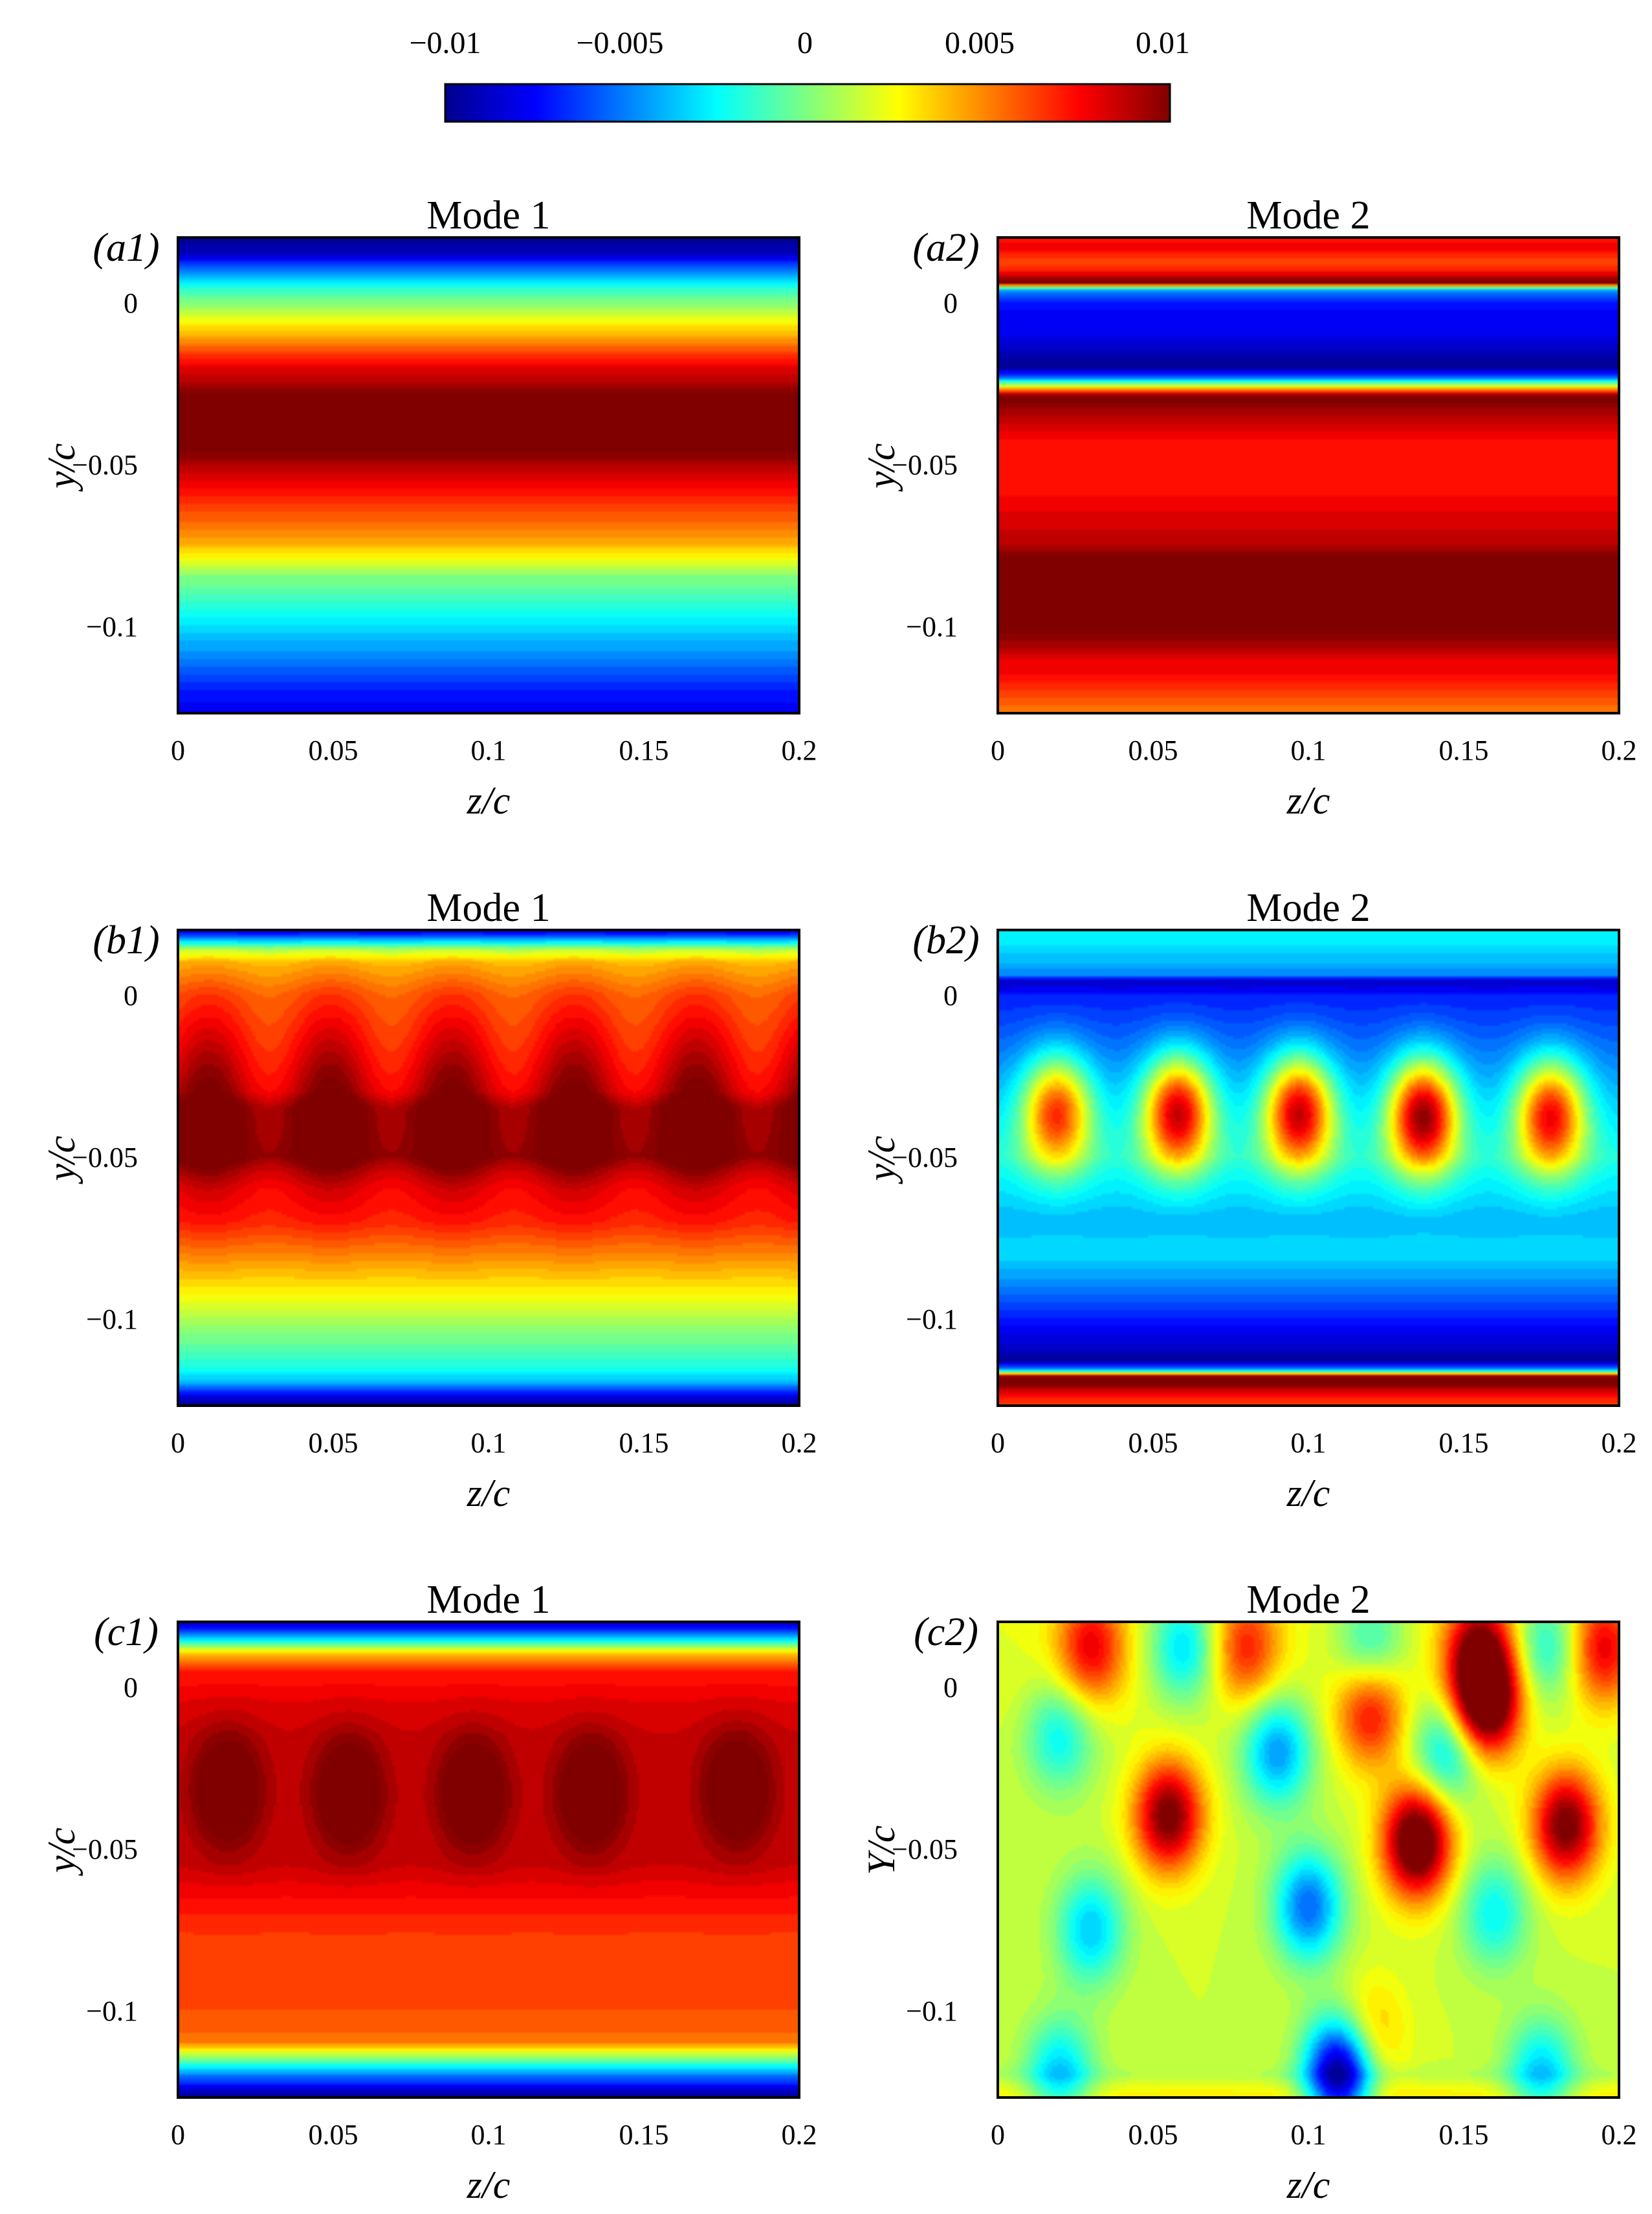 This screenshot has width=1652, height=2214. What do you see at coordinates (881, 1850) in the screenshot?
I see `y-axis-label: Y/c` at bounding box center [881, 1850].